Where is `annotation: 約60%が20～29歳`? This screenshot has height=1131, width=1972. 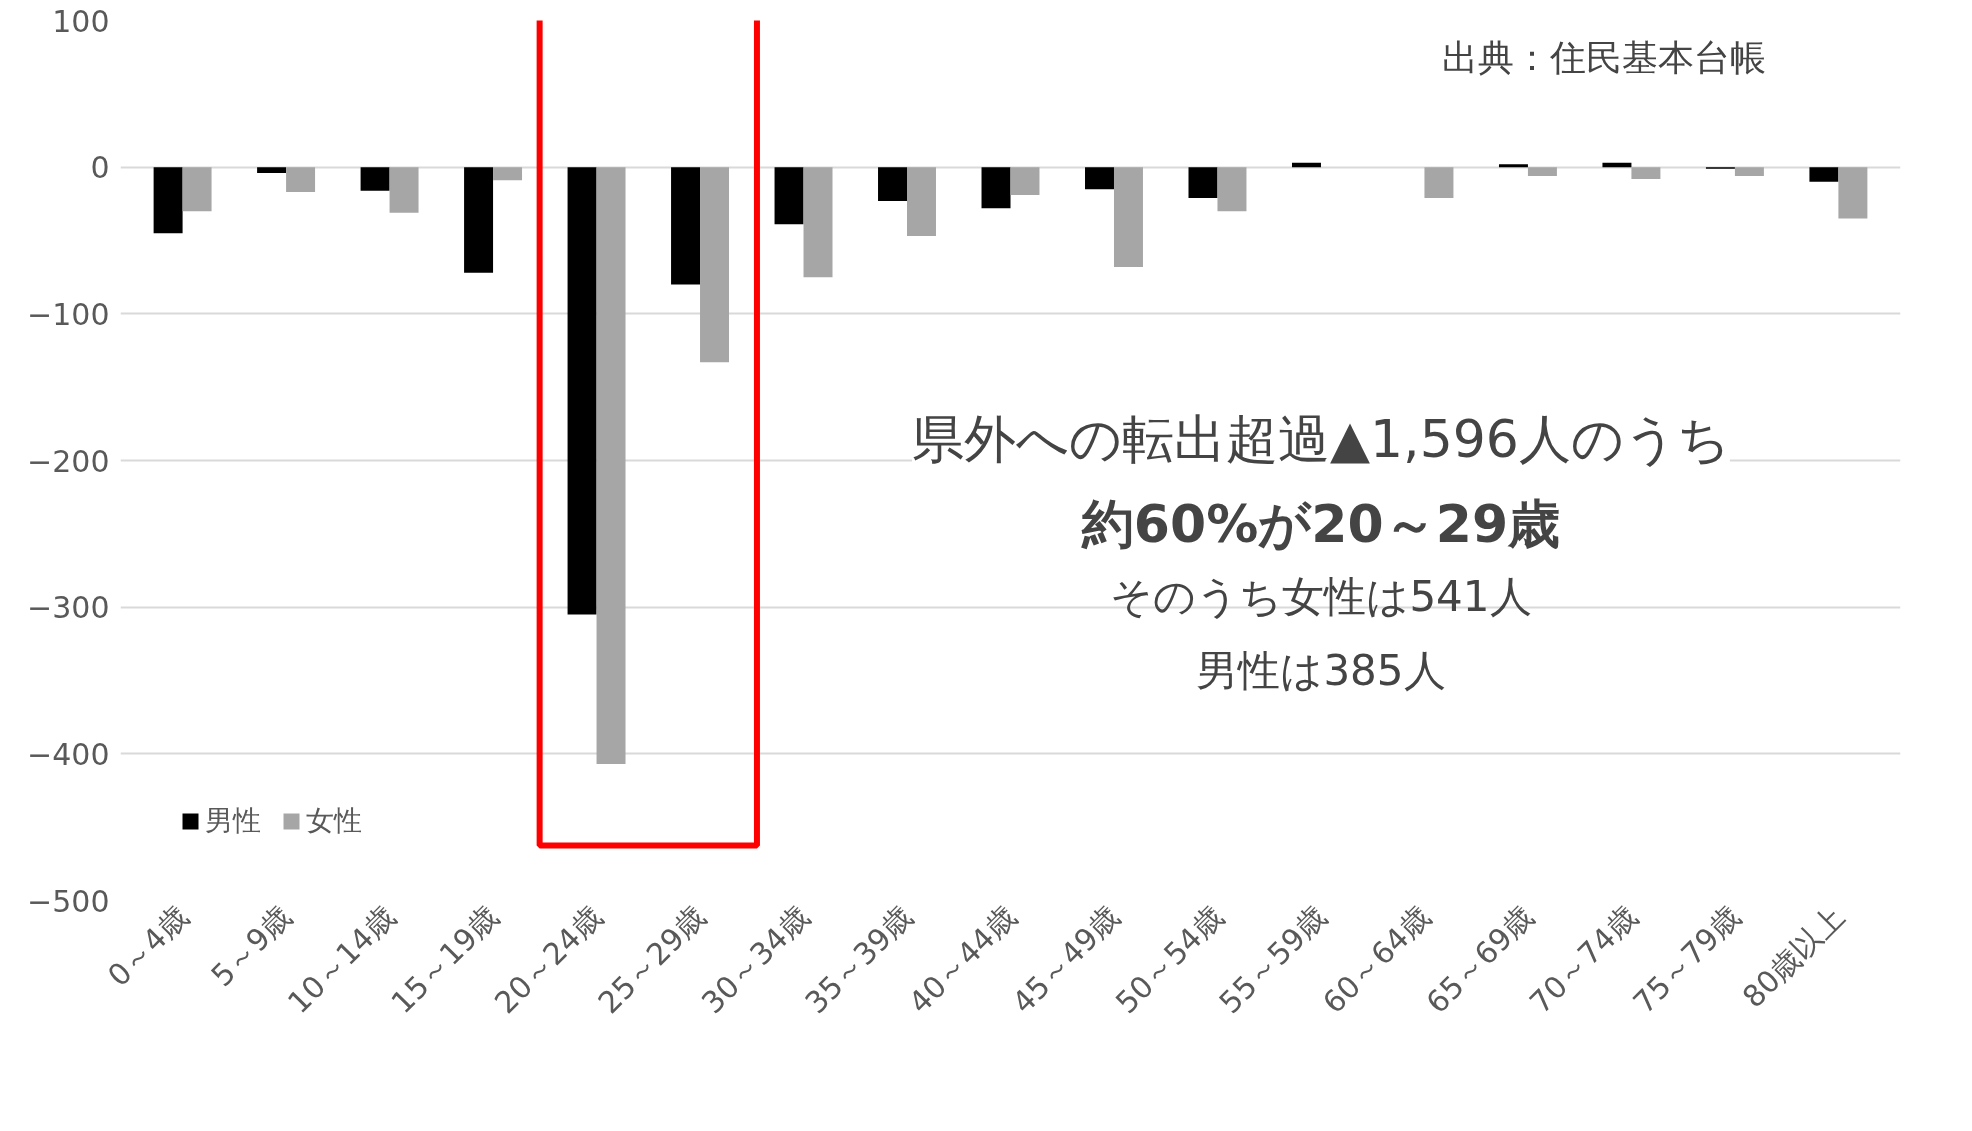 annotation: 約60%が20～29歳 is located at coordinates (1320, 523).